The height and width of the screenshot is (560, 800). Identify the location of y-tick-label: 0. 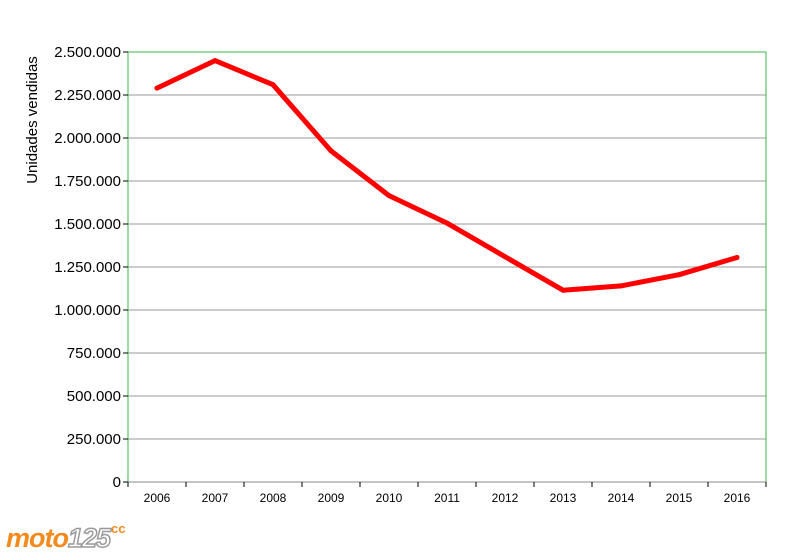
(117, 482).